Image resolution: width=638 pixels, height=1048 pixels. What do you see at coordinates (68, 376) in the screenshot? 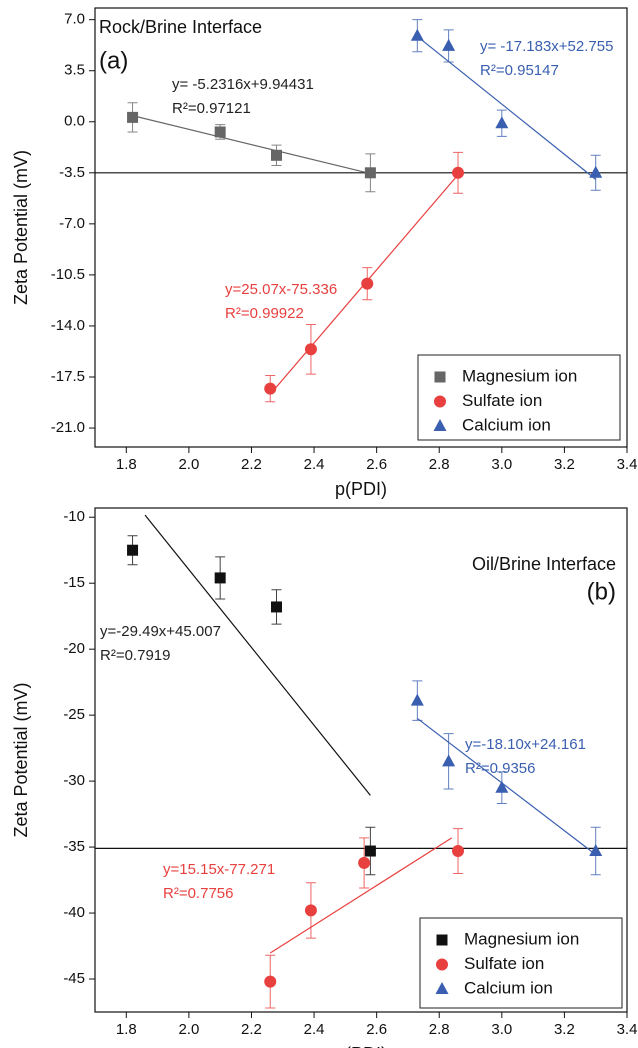
I see `y-tick-label: -17.5` at bounding box center [68, 376].